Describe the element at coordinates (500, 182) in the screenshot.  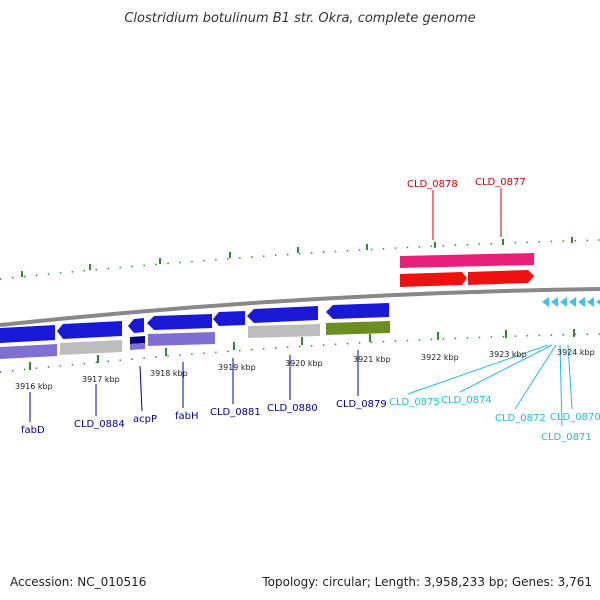
I see `gene-label-cld-0877: CLD_0877` at that location.